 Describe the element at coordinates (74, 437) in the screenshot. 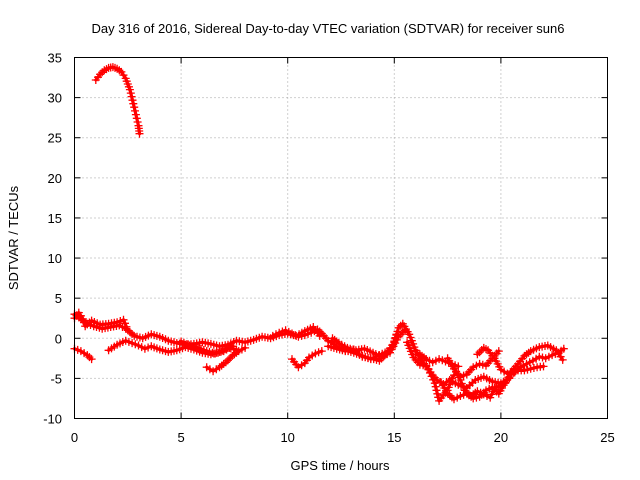

I see `x-tick-label: 0` at that location.